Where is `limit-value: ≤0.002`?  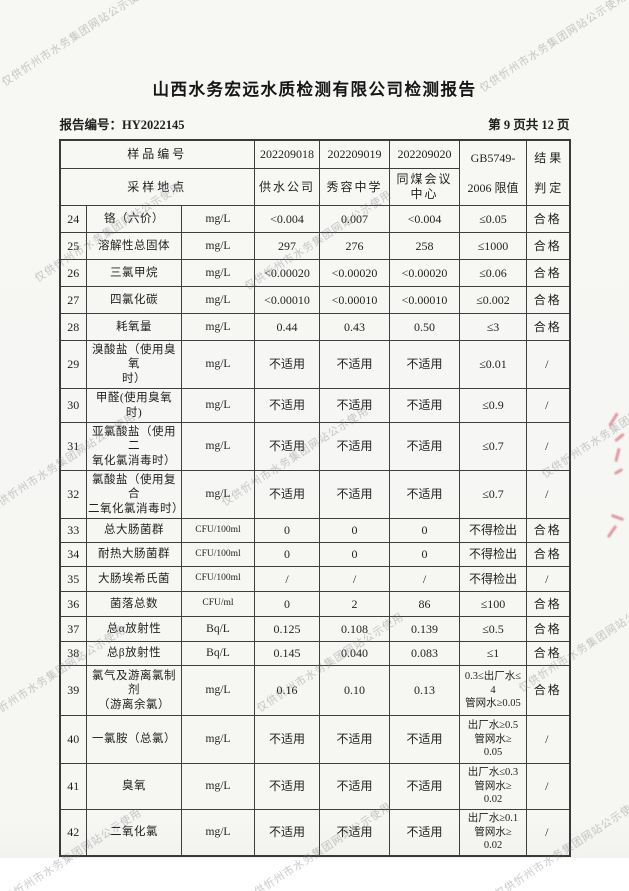 limit-value: ≤0.002 is located at coordinates (493, 300).